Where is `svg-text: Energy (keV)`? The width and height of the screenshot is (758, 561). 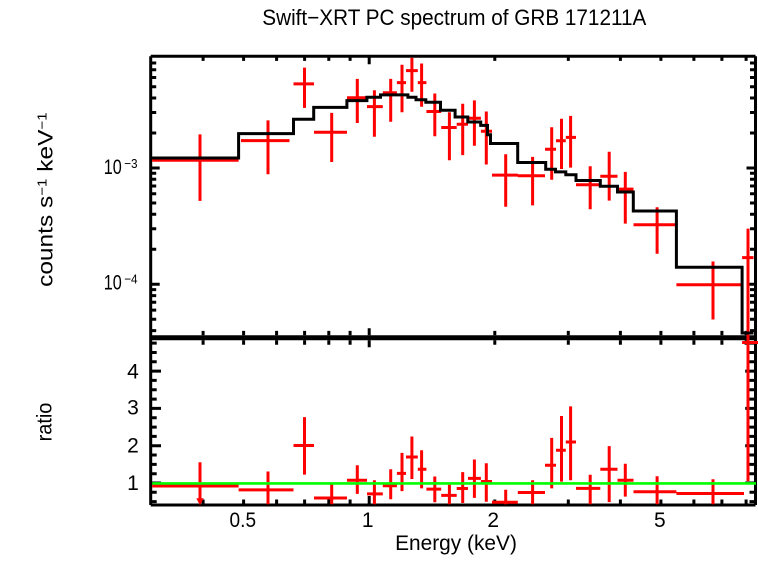
svg-text: Energy (keV) is located at coordinates (456, 543).